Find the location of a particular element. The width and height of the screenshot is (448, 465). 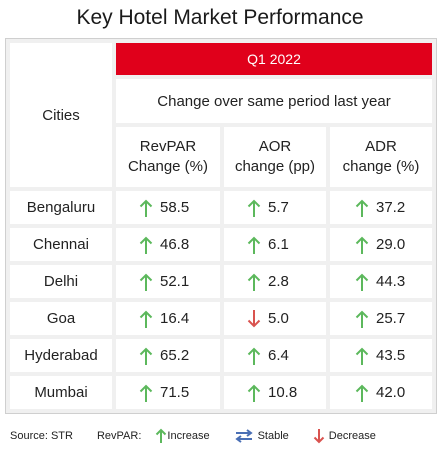

table-cell-aor: 6.1 is located at coordinates (275, 244).